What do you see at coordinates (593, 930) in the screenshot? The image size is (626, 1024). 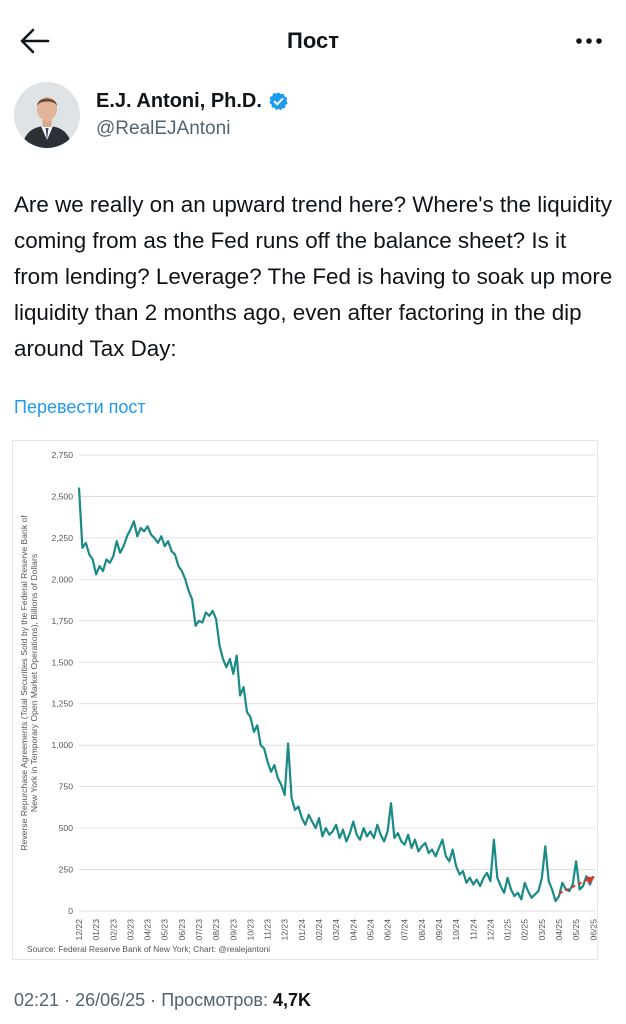 I see `x-tick-label: 06/25` at bounding box center [593, 930].